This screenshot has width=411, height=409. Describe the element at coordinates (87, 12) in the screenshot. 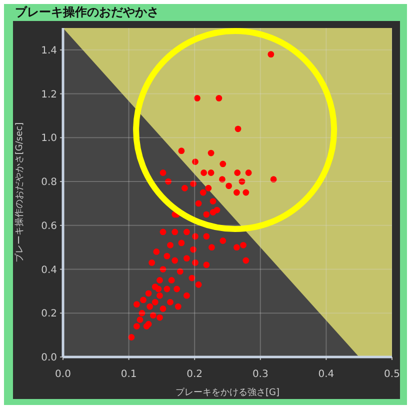

I see `chart-title: ブレーキ操作のおだやかさ` at that location.